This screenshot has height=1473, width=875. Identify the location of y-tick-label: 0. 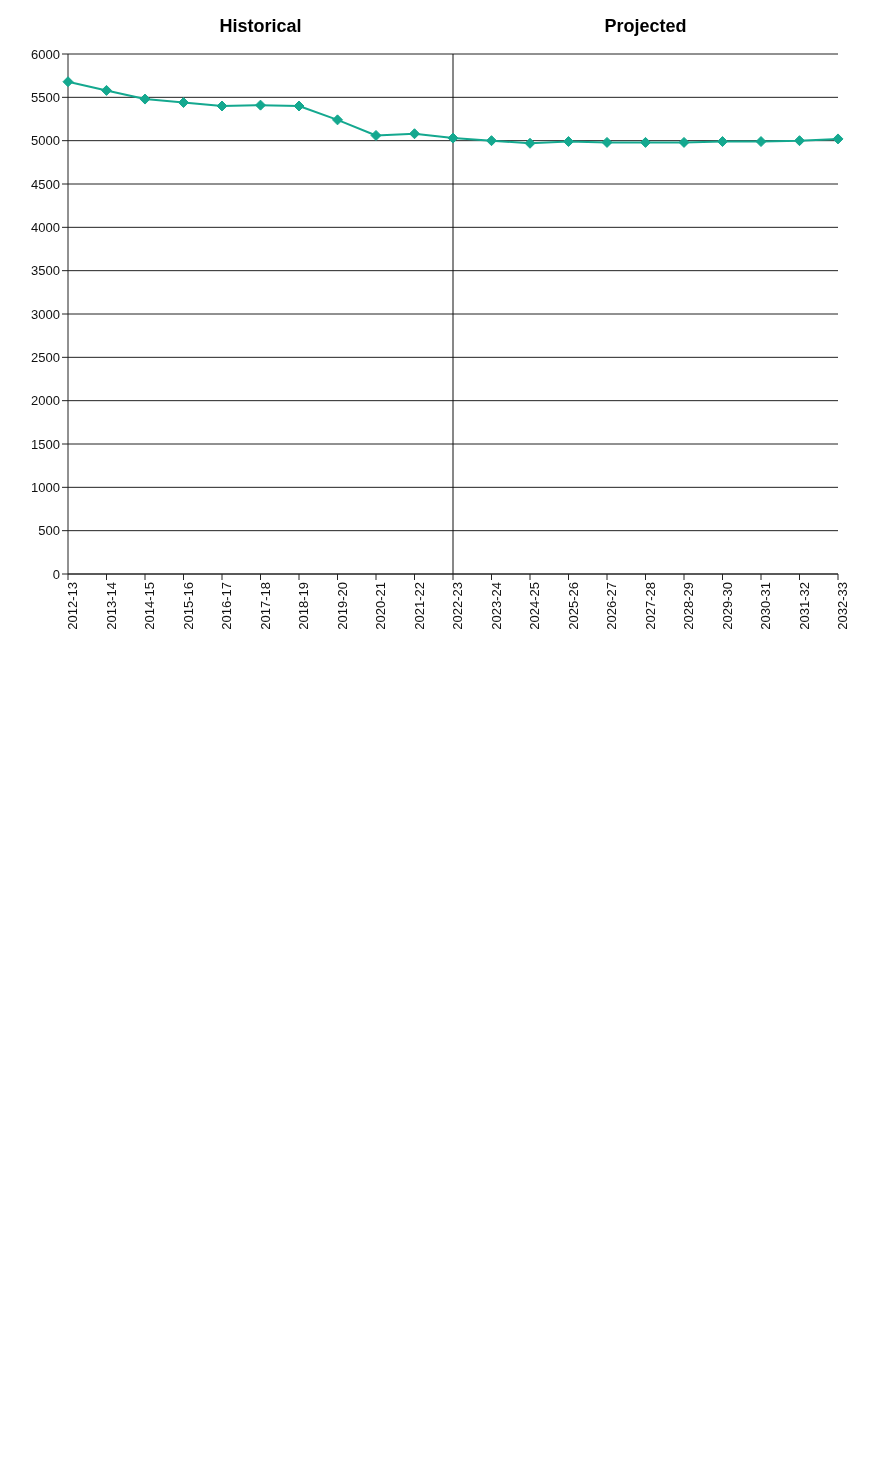
(56, 574).